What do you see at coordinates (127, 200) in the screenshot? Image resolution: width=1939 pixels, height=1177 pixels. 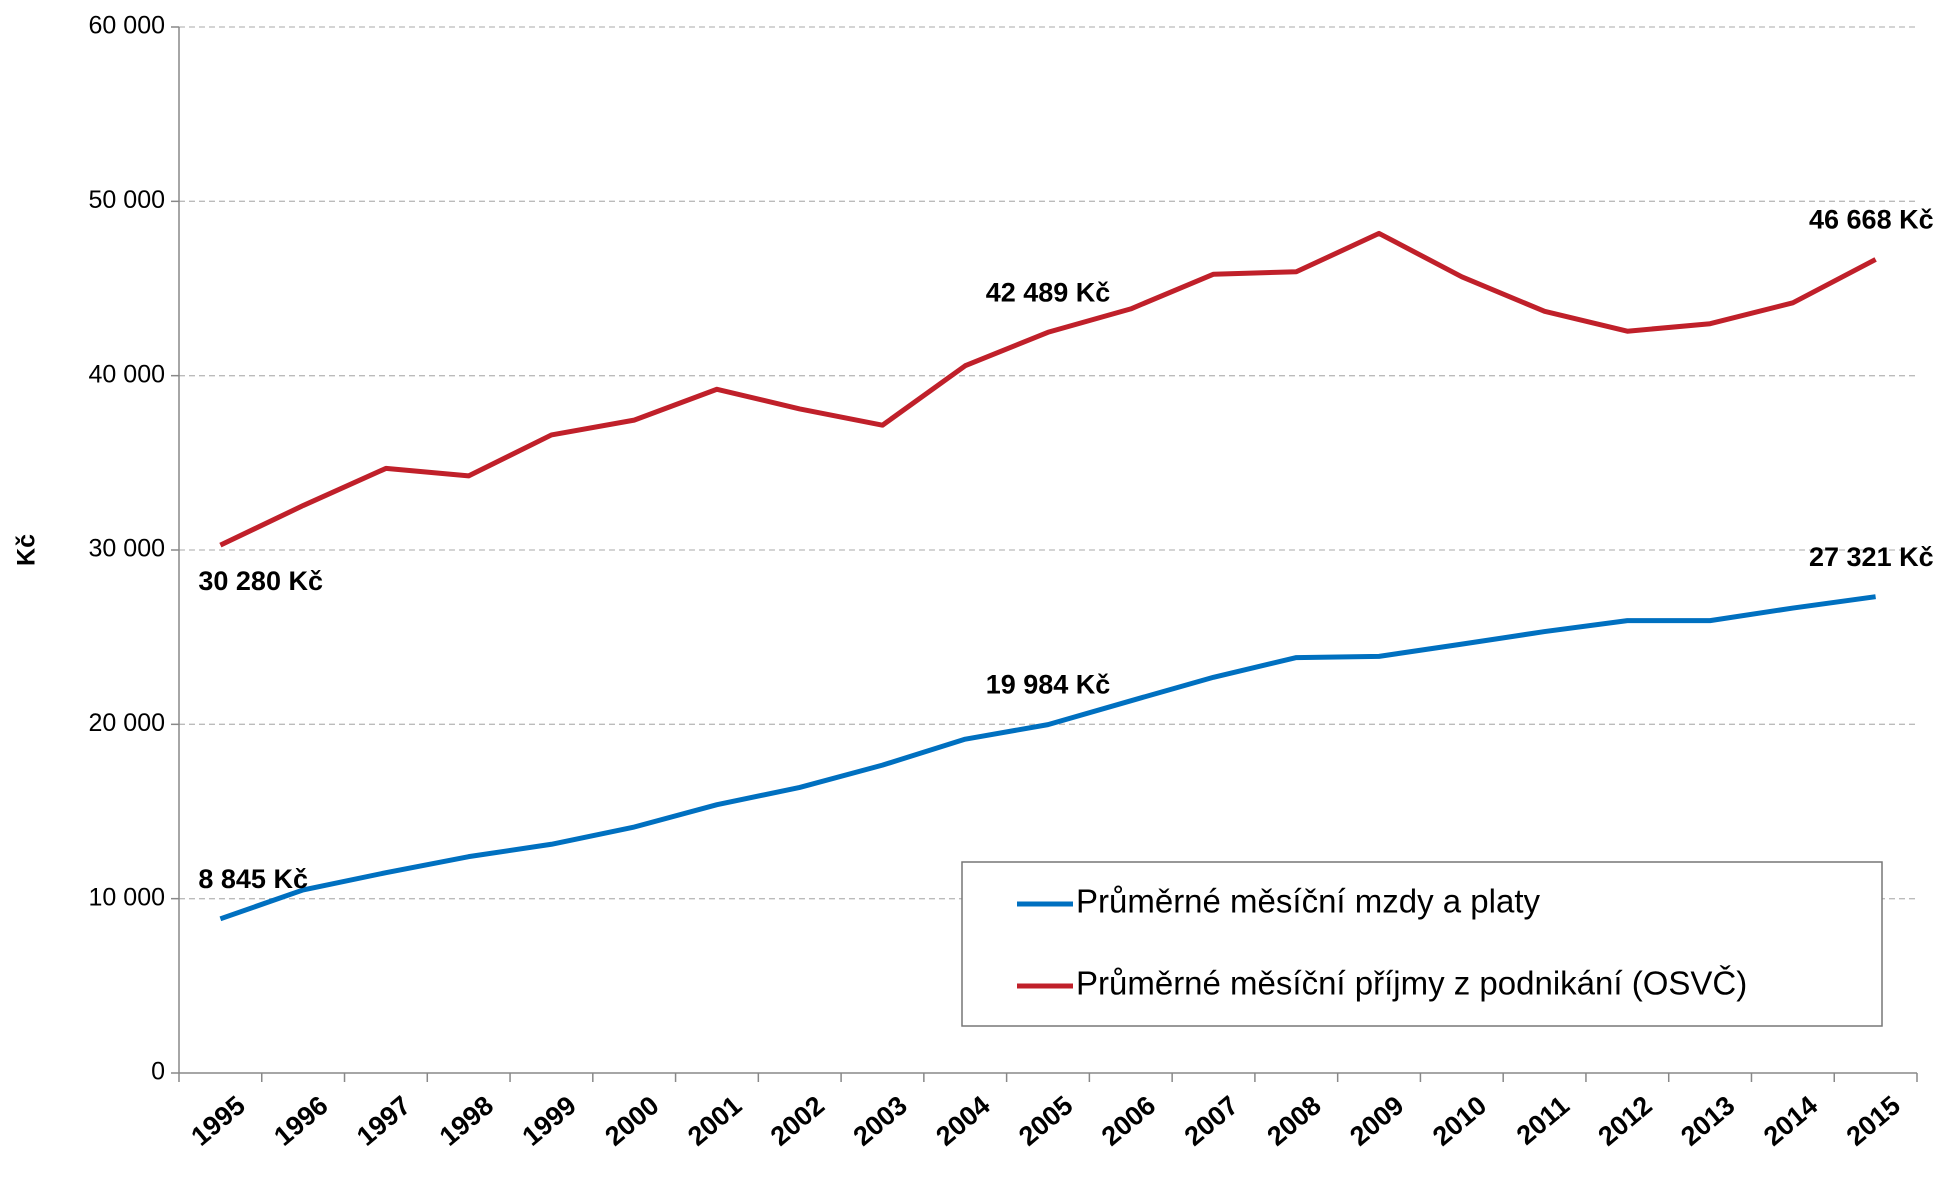 I see `y-tick-label: 50 000` at bounding box center [127, 200].